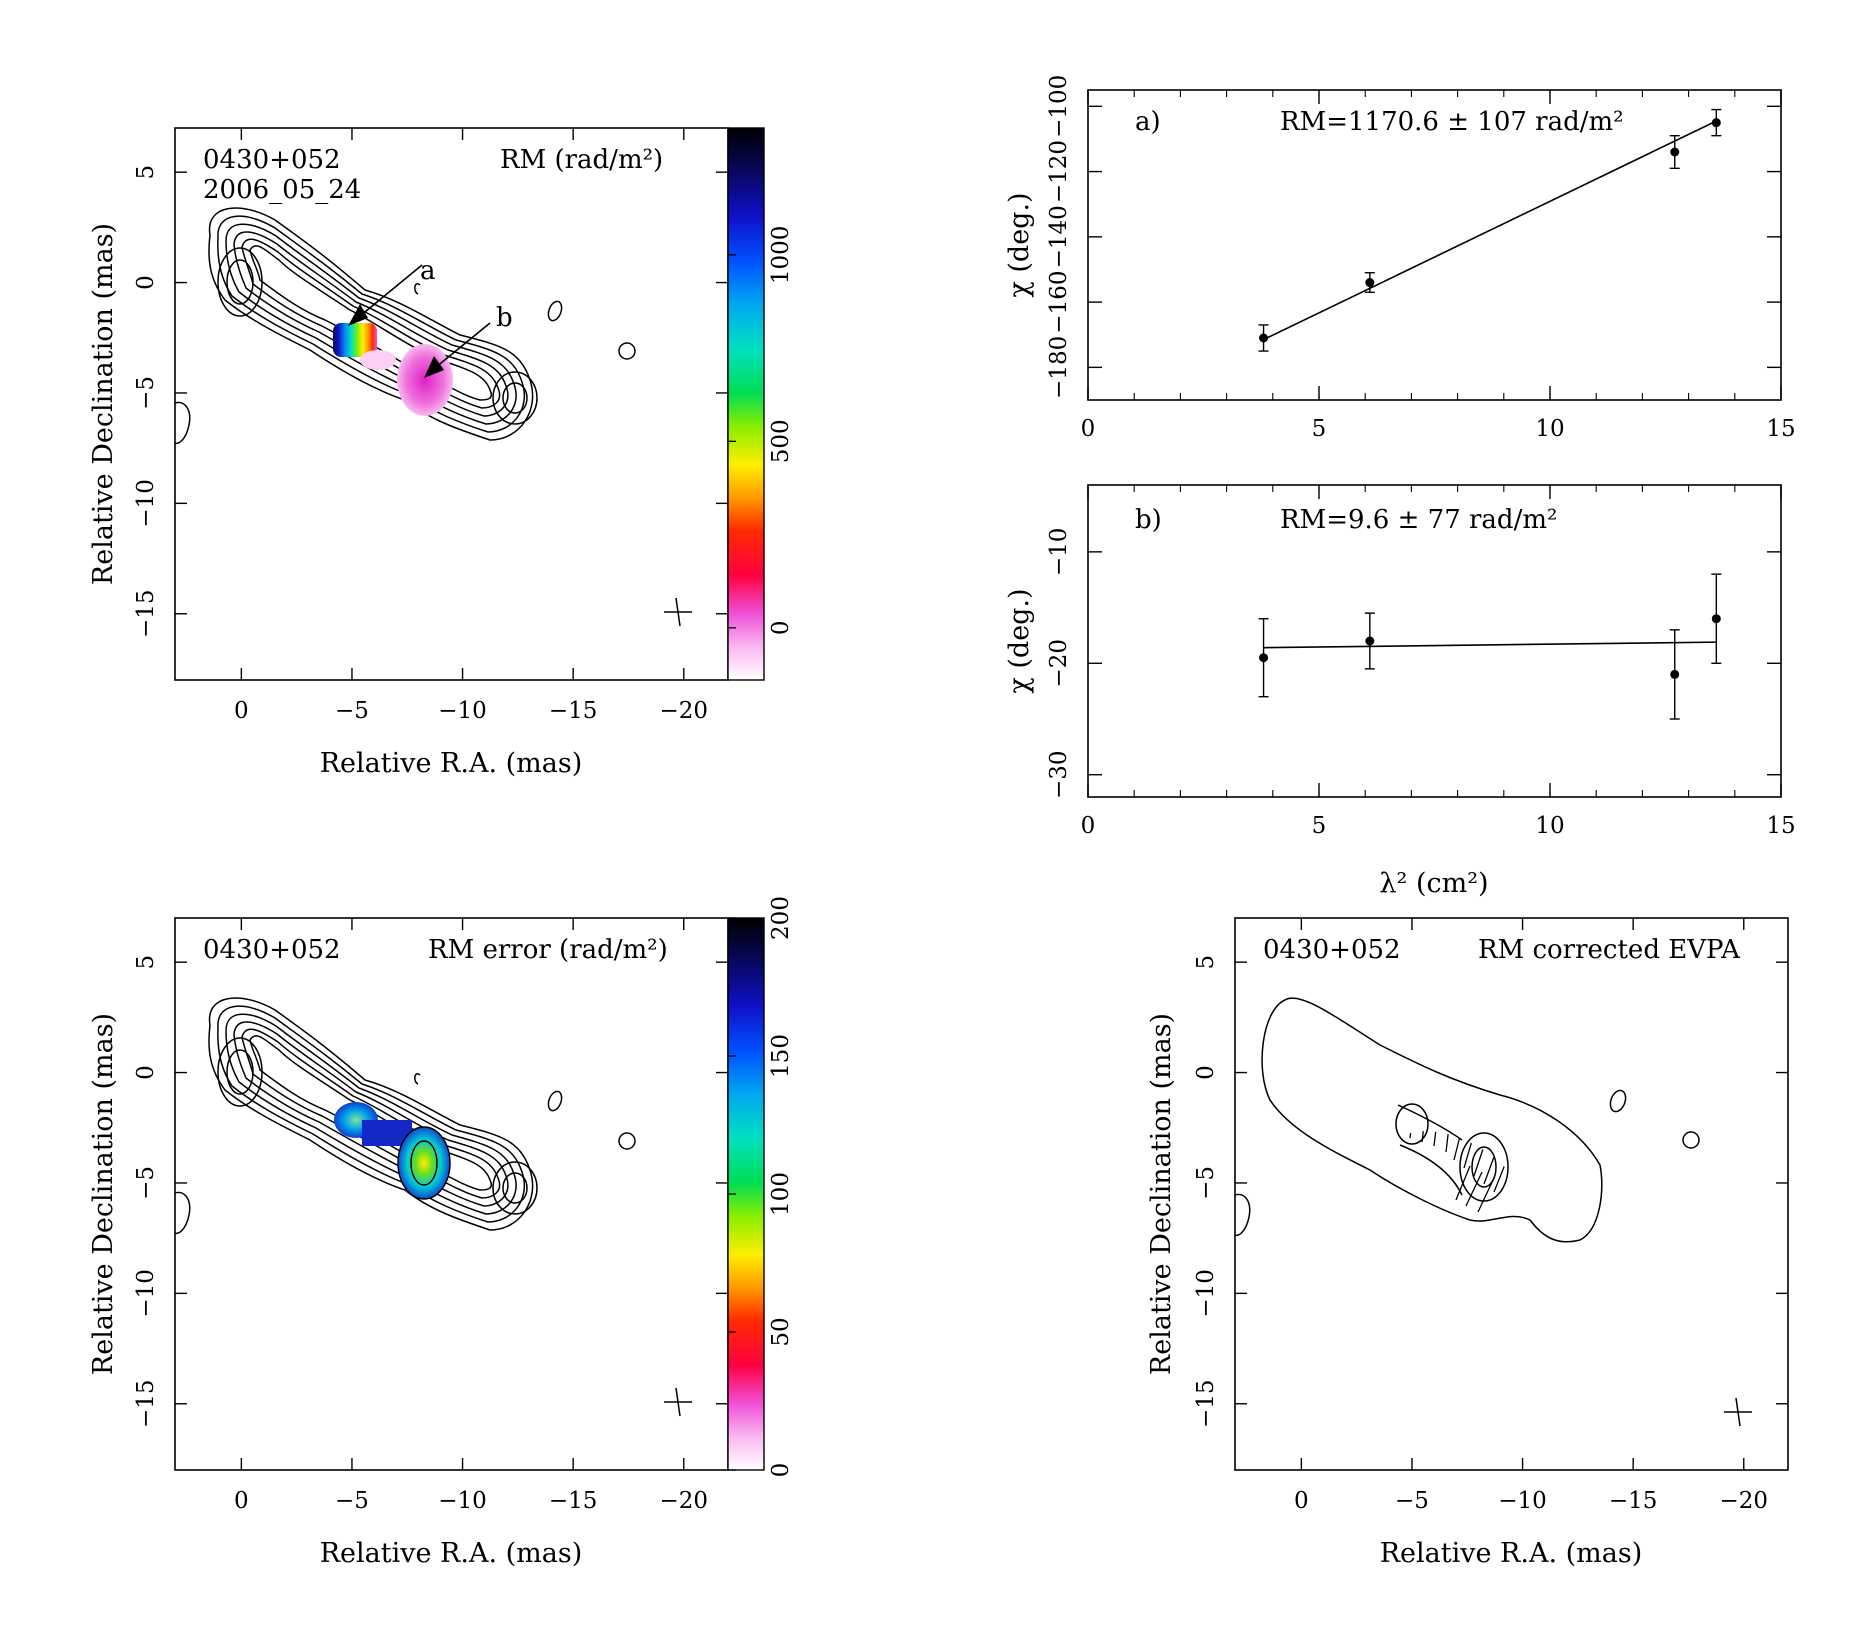  I want to click on rm-map-beam-icon, so click(678, 612).